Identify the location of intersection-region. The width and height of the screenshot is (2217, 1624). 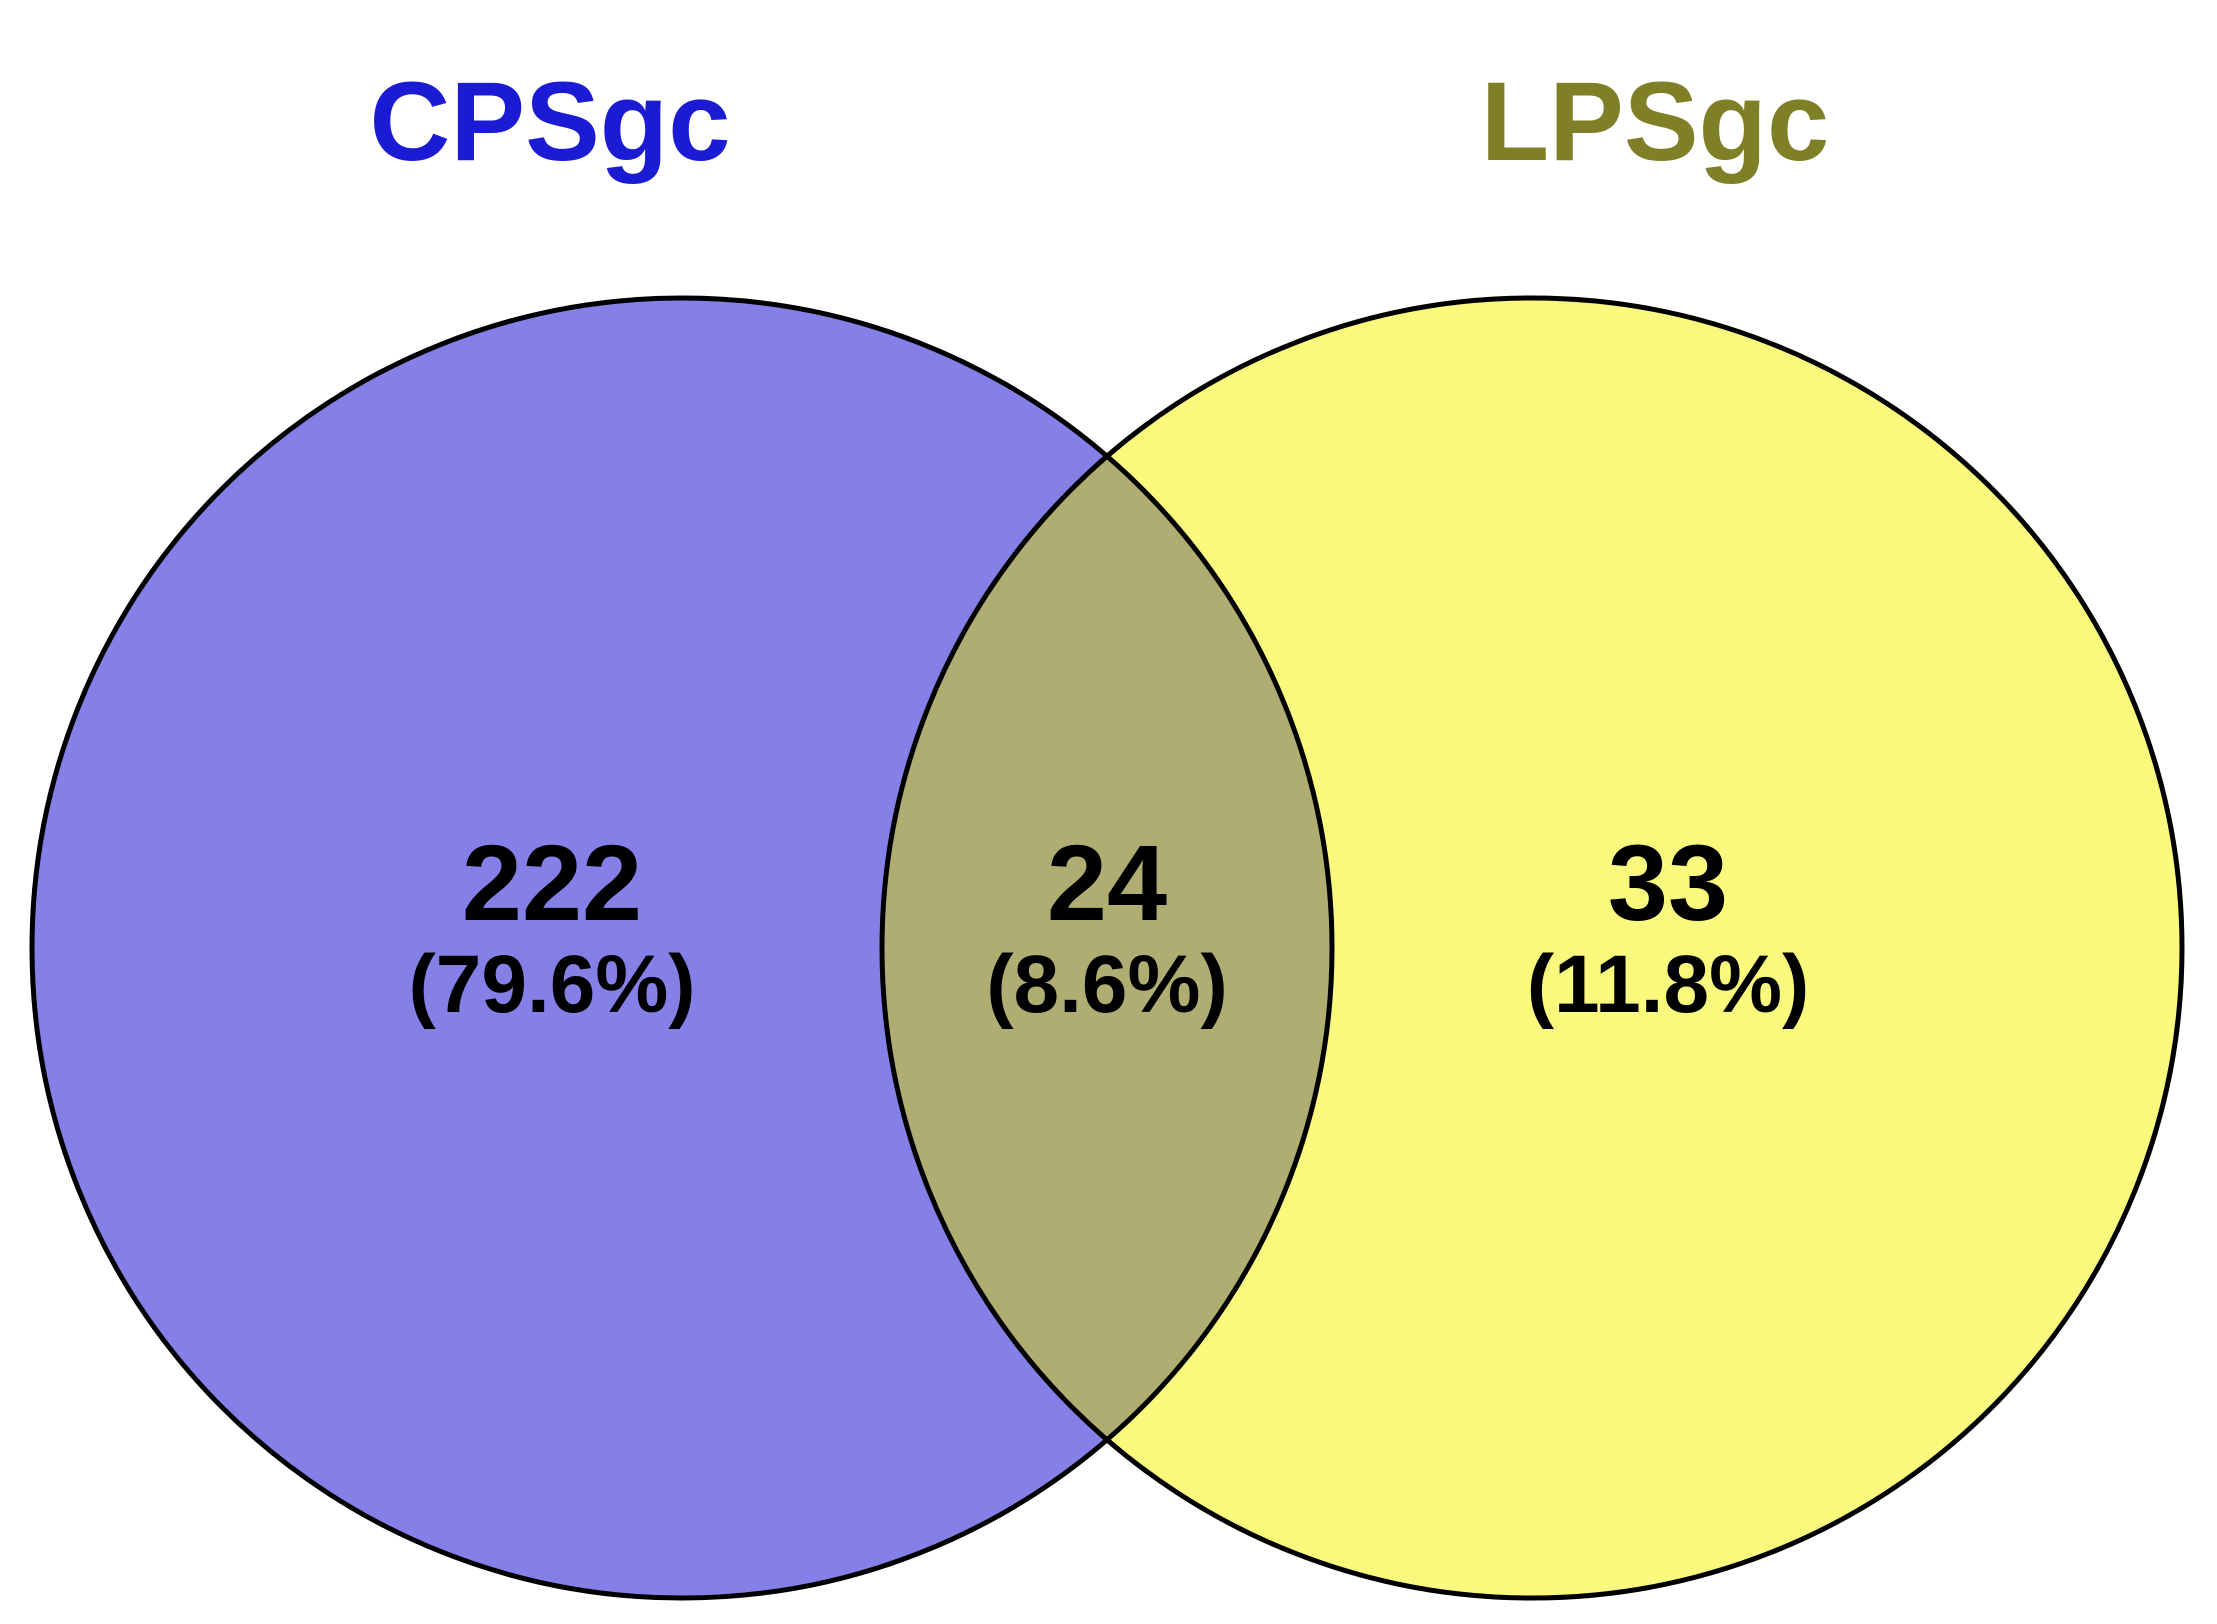
(1107, 948).